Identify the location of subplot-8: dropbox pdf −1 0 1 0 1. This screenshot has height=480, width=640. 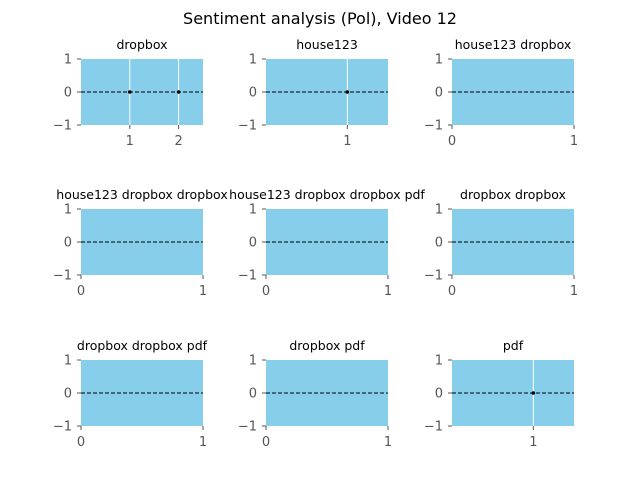
(315, 394).